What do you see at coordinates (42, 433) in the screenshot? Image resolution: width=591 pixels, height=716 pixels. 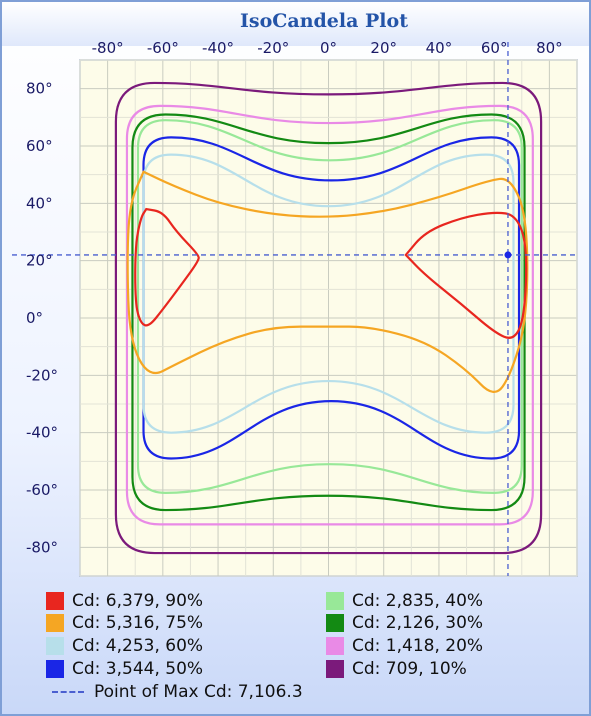 I see `y-tick-label: -40°` at bounding box center [42, 433].